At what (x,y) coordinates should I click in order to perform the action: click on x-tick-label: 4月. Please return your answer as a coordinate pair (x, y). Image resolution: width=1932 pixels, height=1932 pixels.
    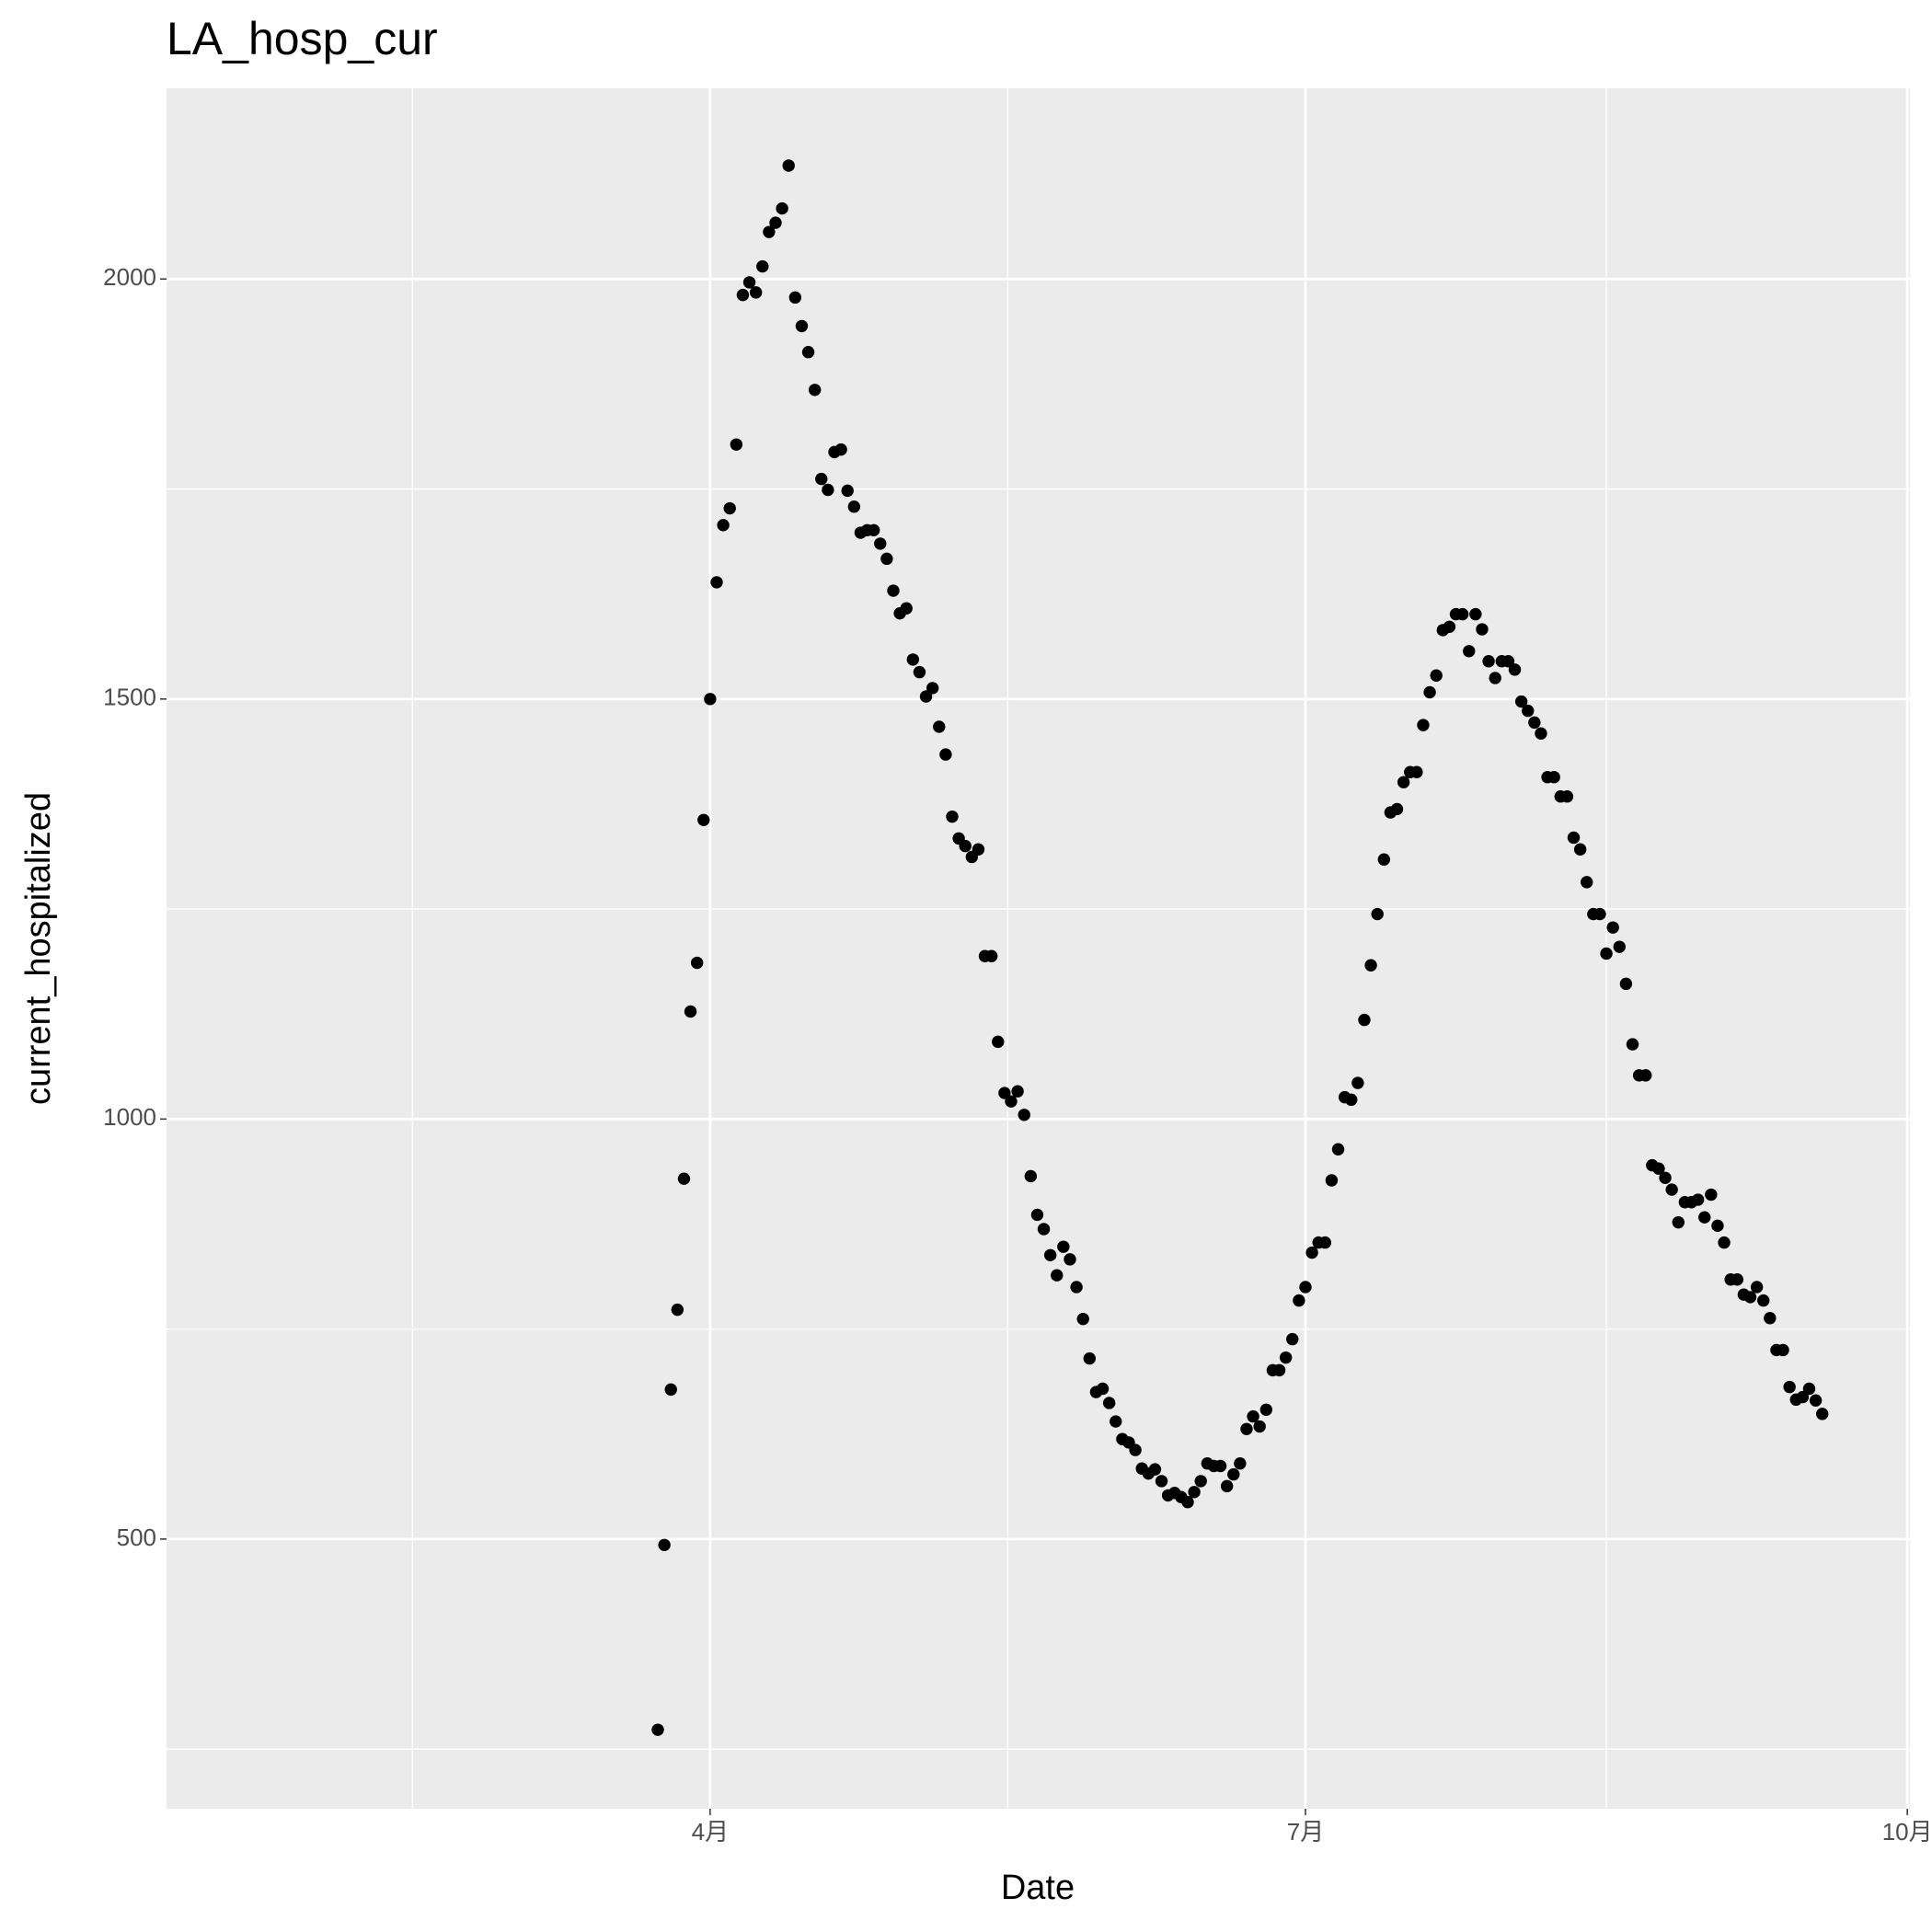
    Looking at the image, I should click on (710, 1832).